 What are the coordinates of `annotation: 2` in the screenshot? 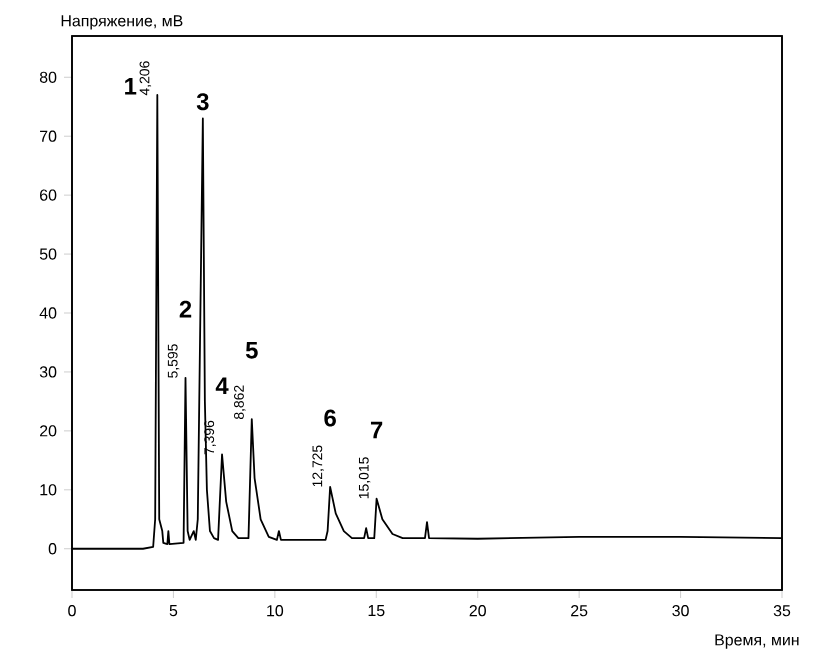 It's located at (185, 309).